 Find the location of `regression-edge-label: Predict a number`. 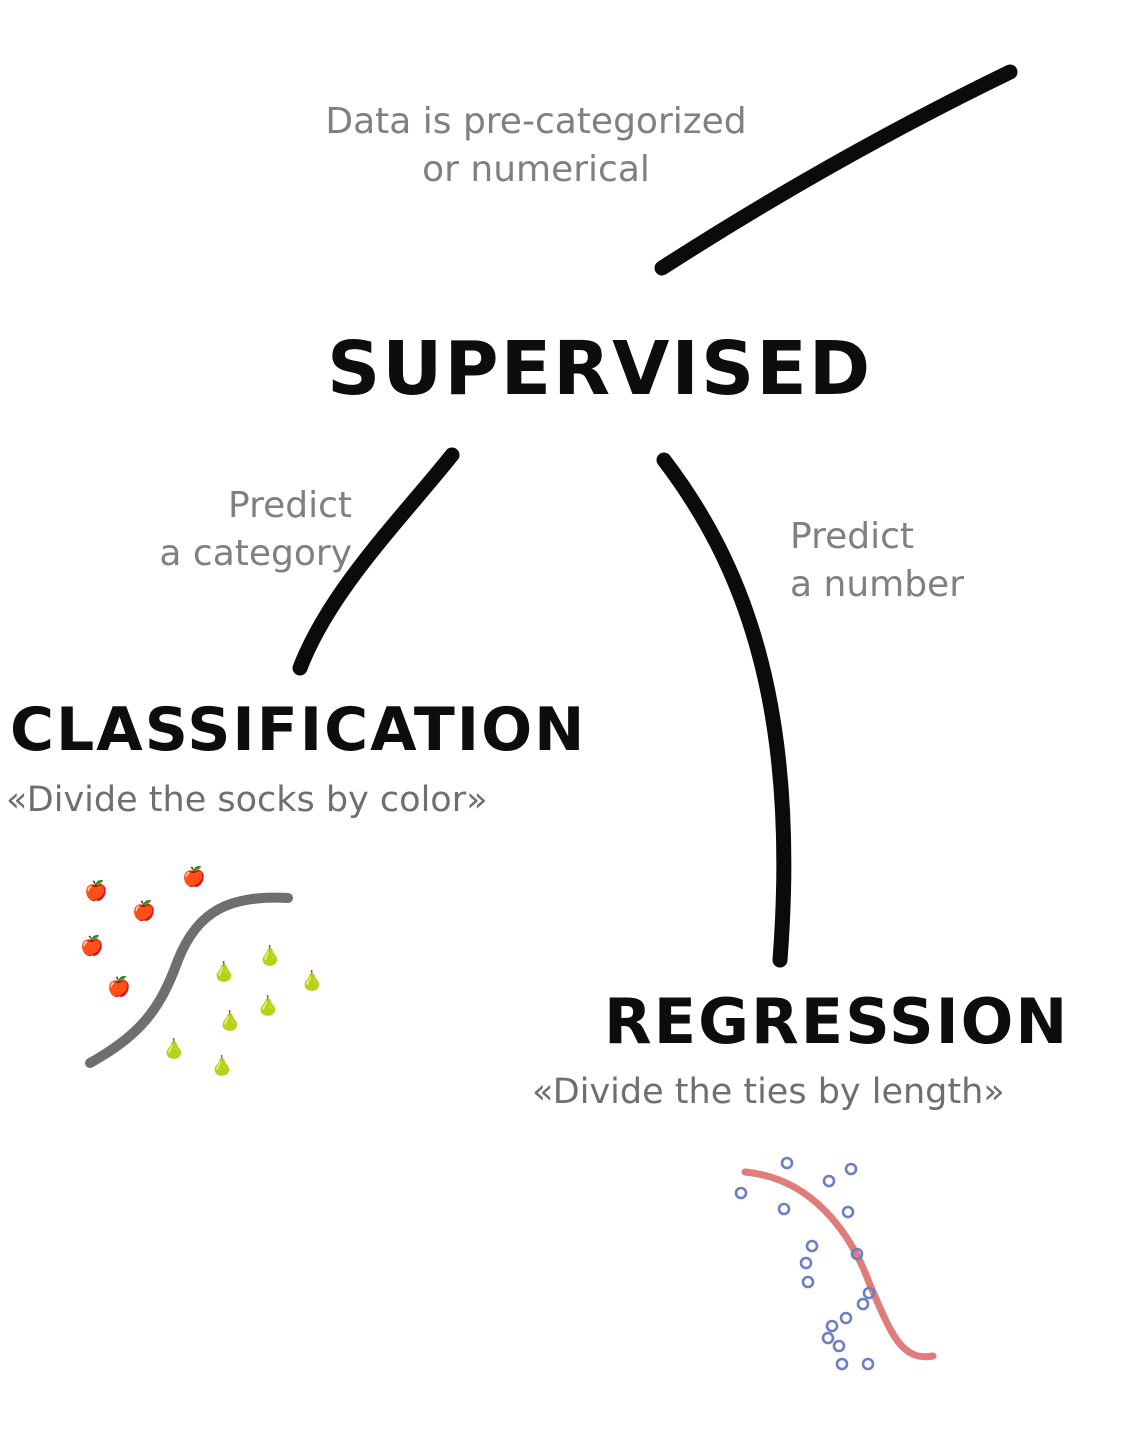

regression-edge-label: Predict a number is located at coordinates (877, 561).